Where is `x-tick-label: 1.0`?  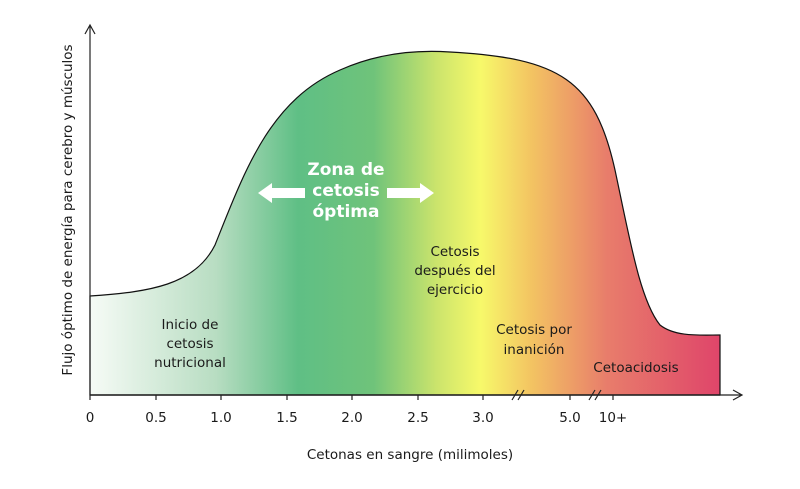 x-tick-label: 1.0 is located at coordinates (220, 418).